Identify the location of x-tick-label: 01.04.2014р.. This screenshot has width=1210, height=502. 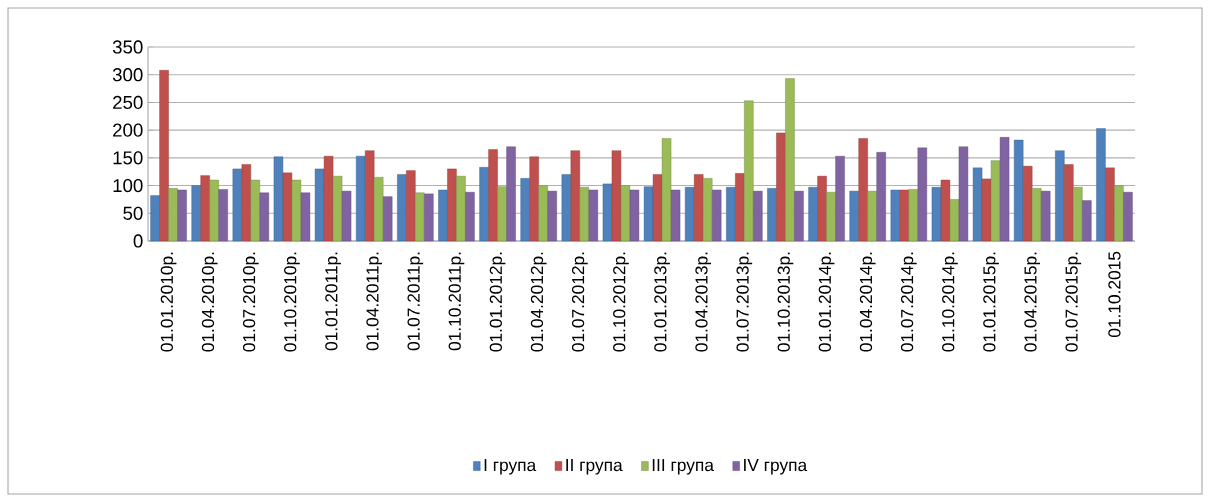
(867, 302).